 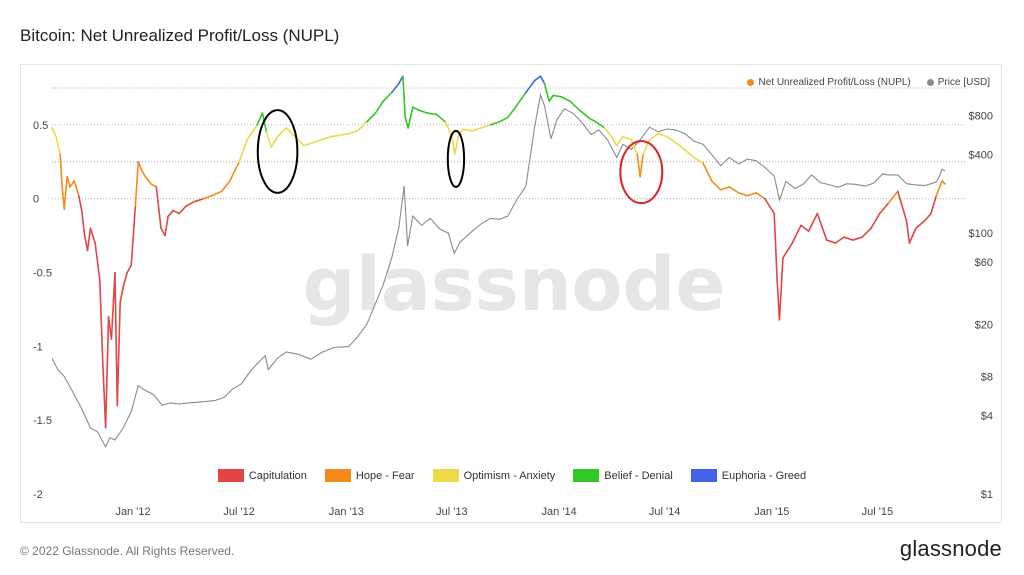 What do you see at coordinates (262, 475) in the screenshot?
I see `zone-legend-item: Capitulation` at bounding box center [262, 475].